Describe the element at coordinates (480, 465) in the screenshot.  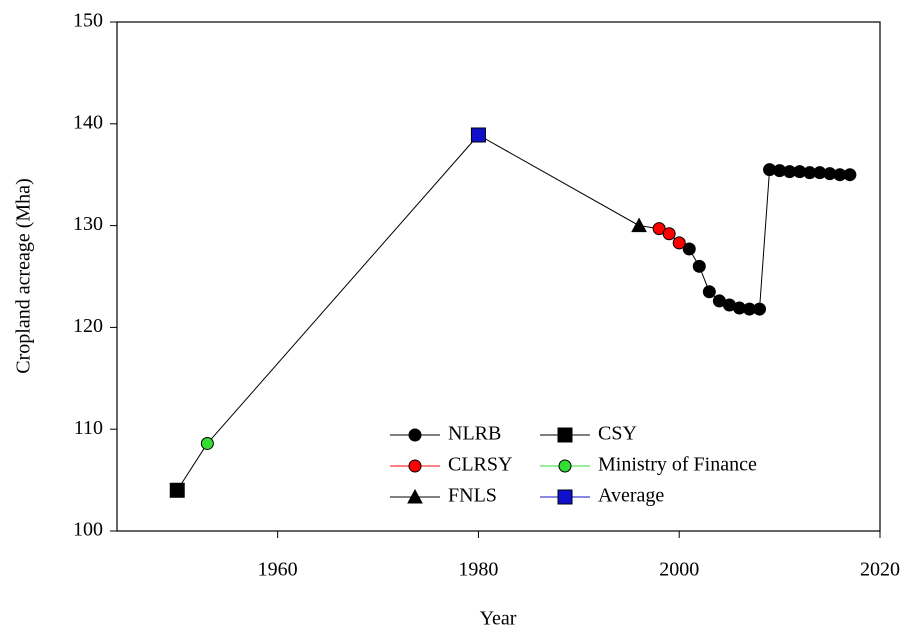
I see `legend-label: CLRSY` at that location.